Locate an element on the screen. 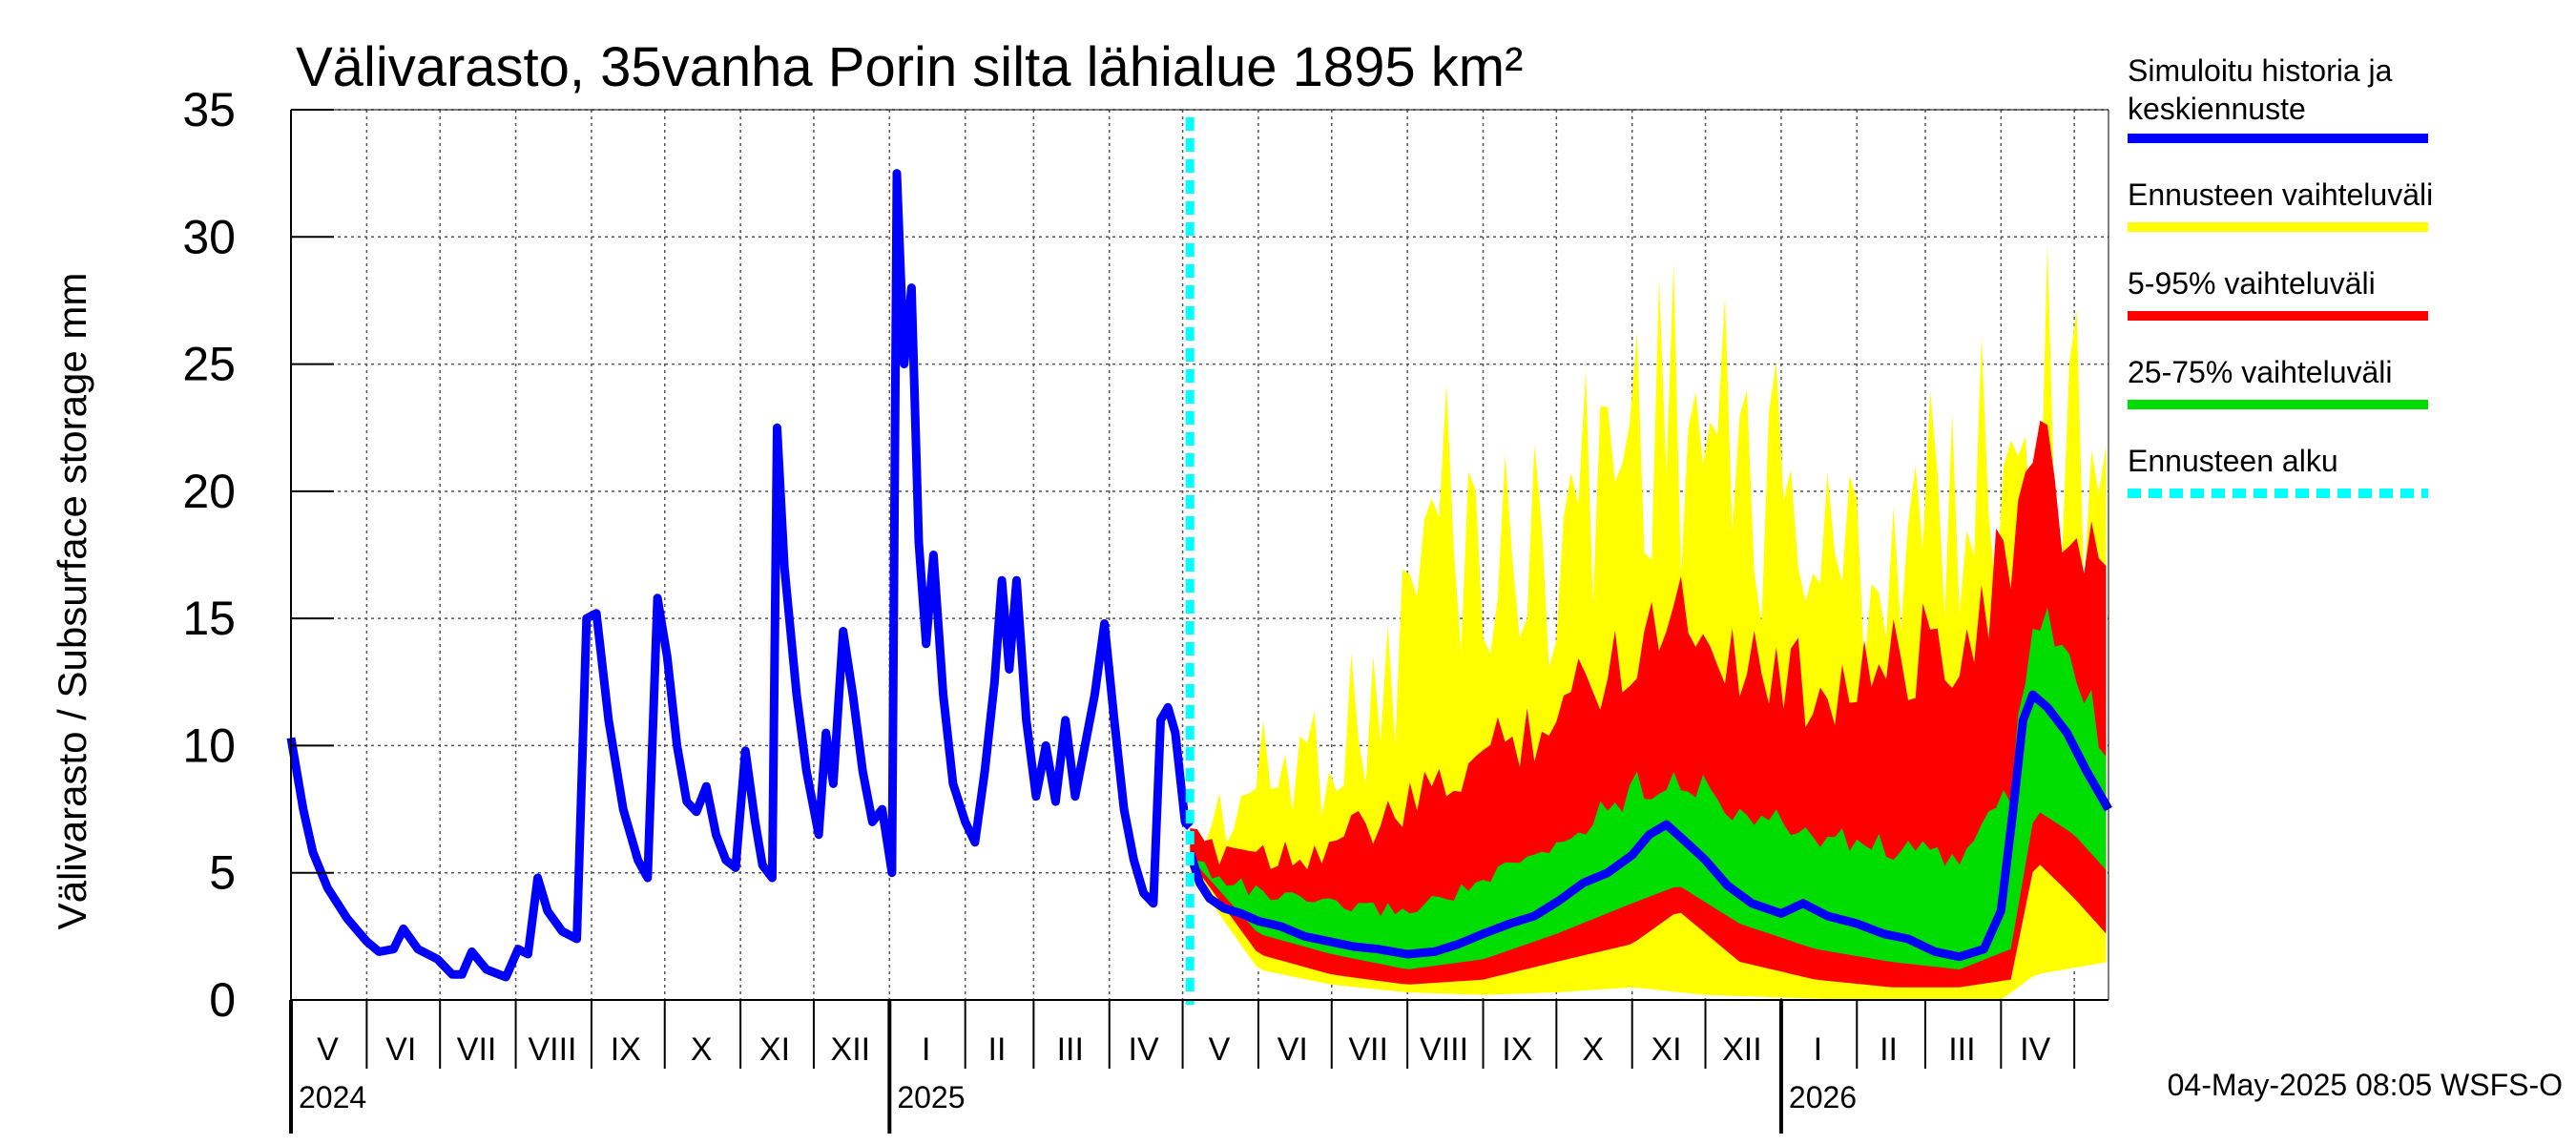  x-year-label: 2025 is located at coordinates (931, 1097).